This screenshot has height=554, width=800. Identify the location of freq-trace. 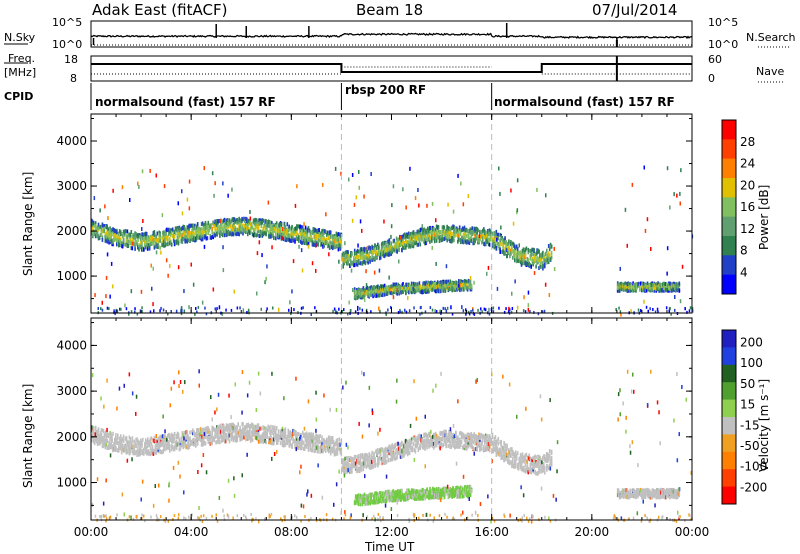
(391, 68).